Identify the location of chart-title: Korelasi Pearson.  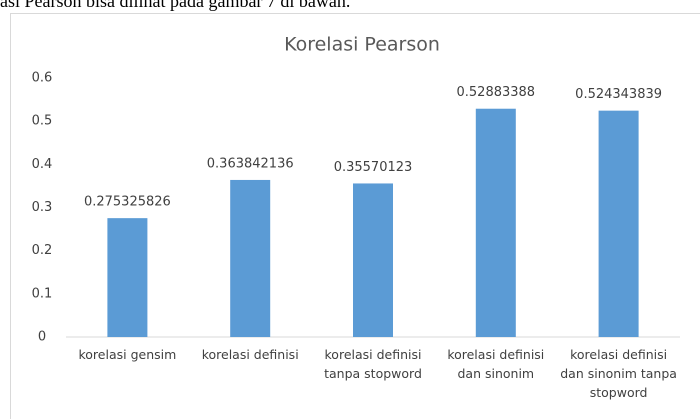
(362, 45).